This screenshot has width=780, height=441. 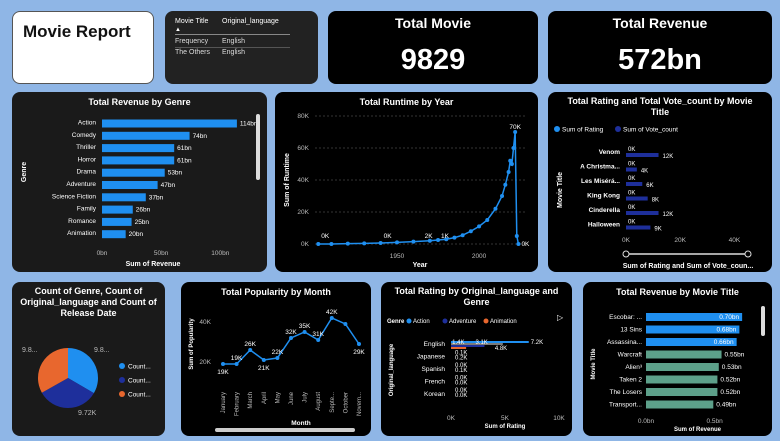 I want to click on popularity-line, so click(x=291, y=341).